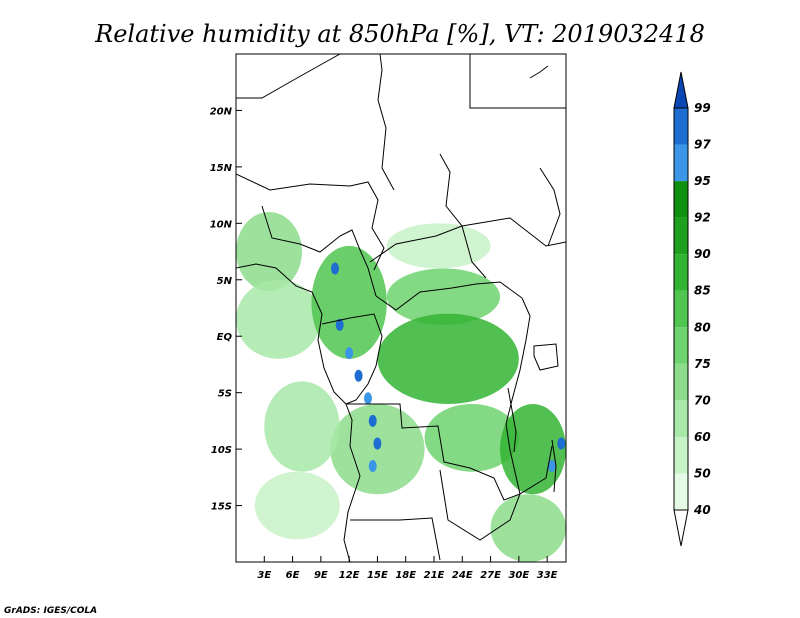  I want to click on lake-malawi, so click(554, 466).